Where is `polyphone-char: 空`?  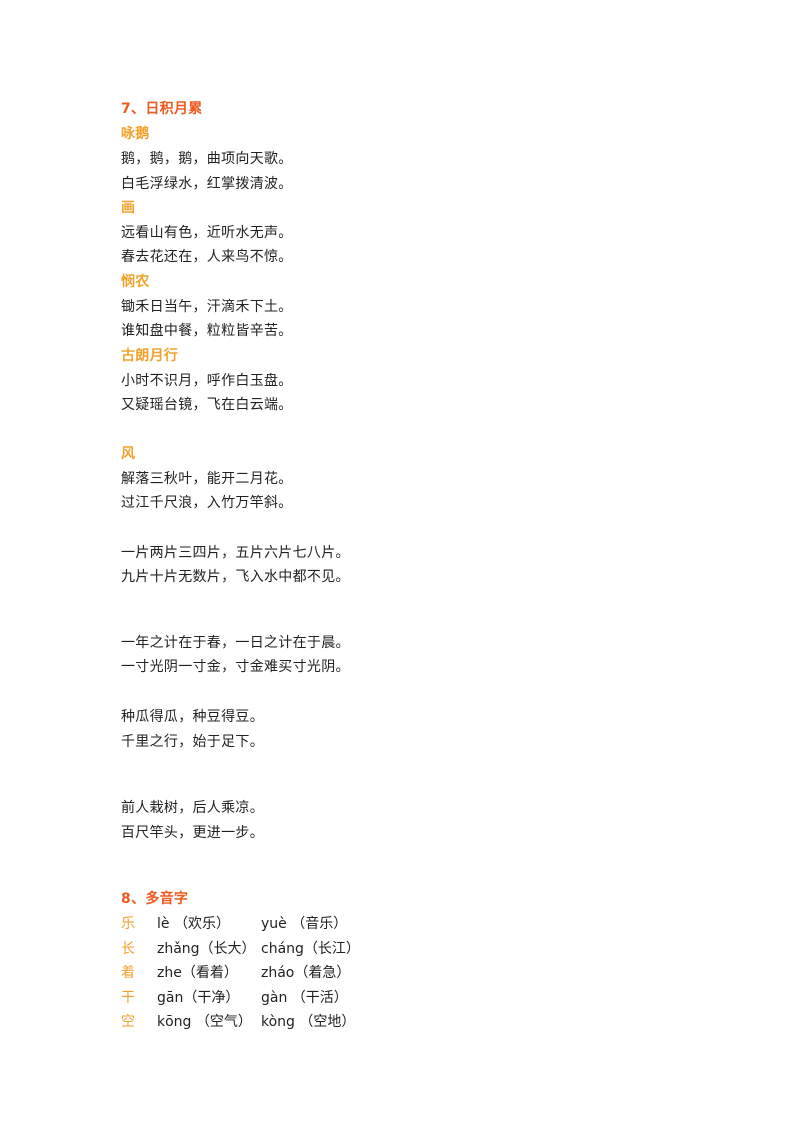 polyphone-char: 空 is located at coordinates (128, 1022).